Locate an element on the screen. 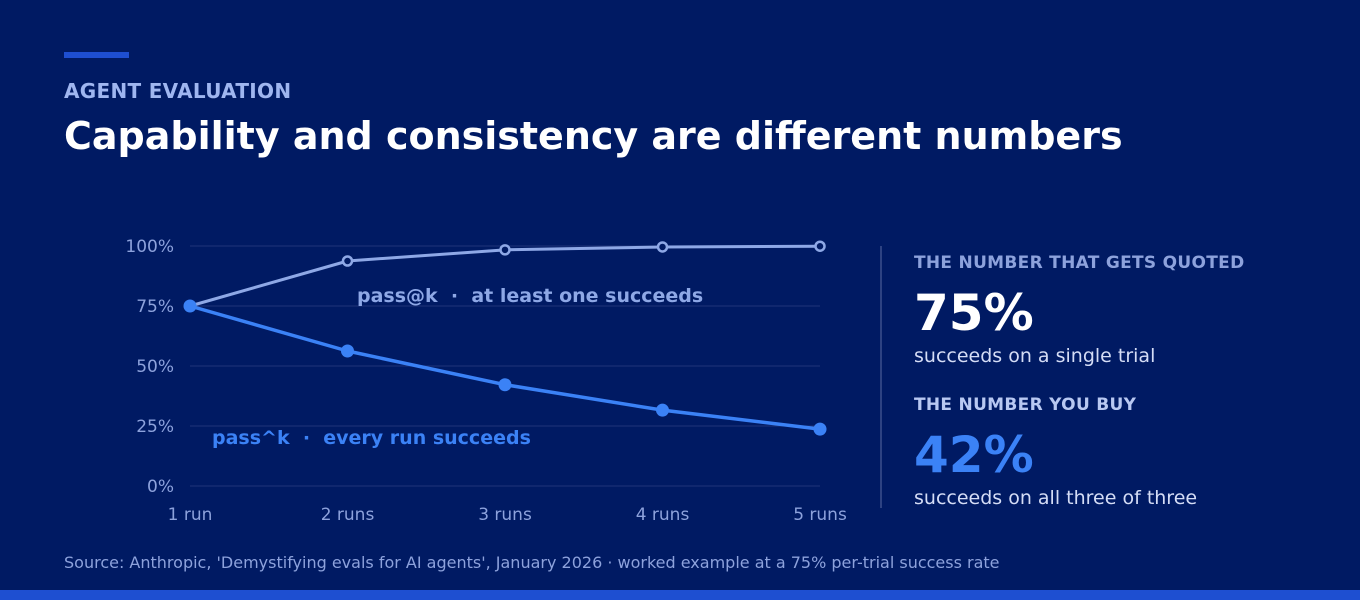  kpi-quoted-desc: succeeds on a single trial is located at coordinates (1035, 356).